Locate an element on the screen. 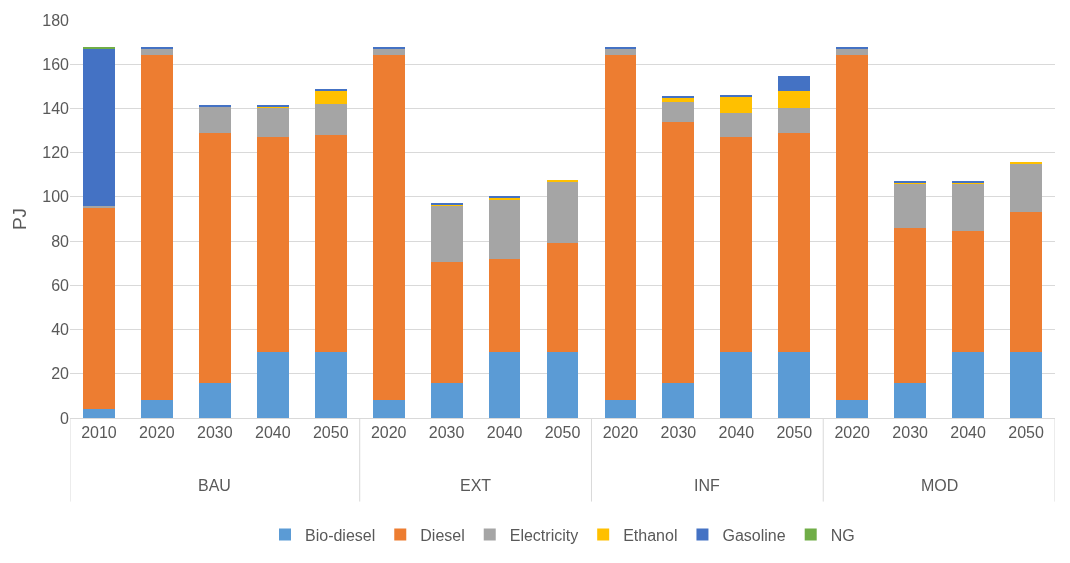 This screenshot has width=1070, height=563. legend-label: Gasoline is located at coordinates (754, 535).